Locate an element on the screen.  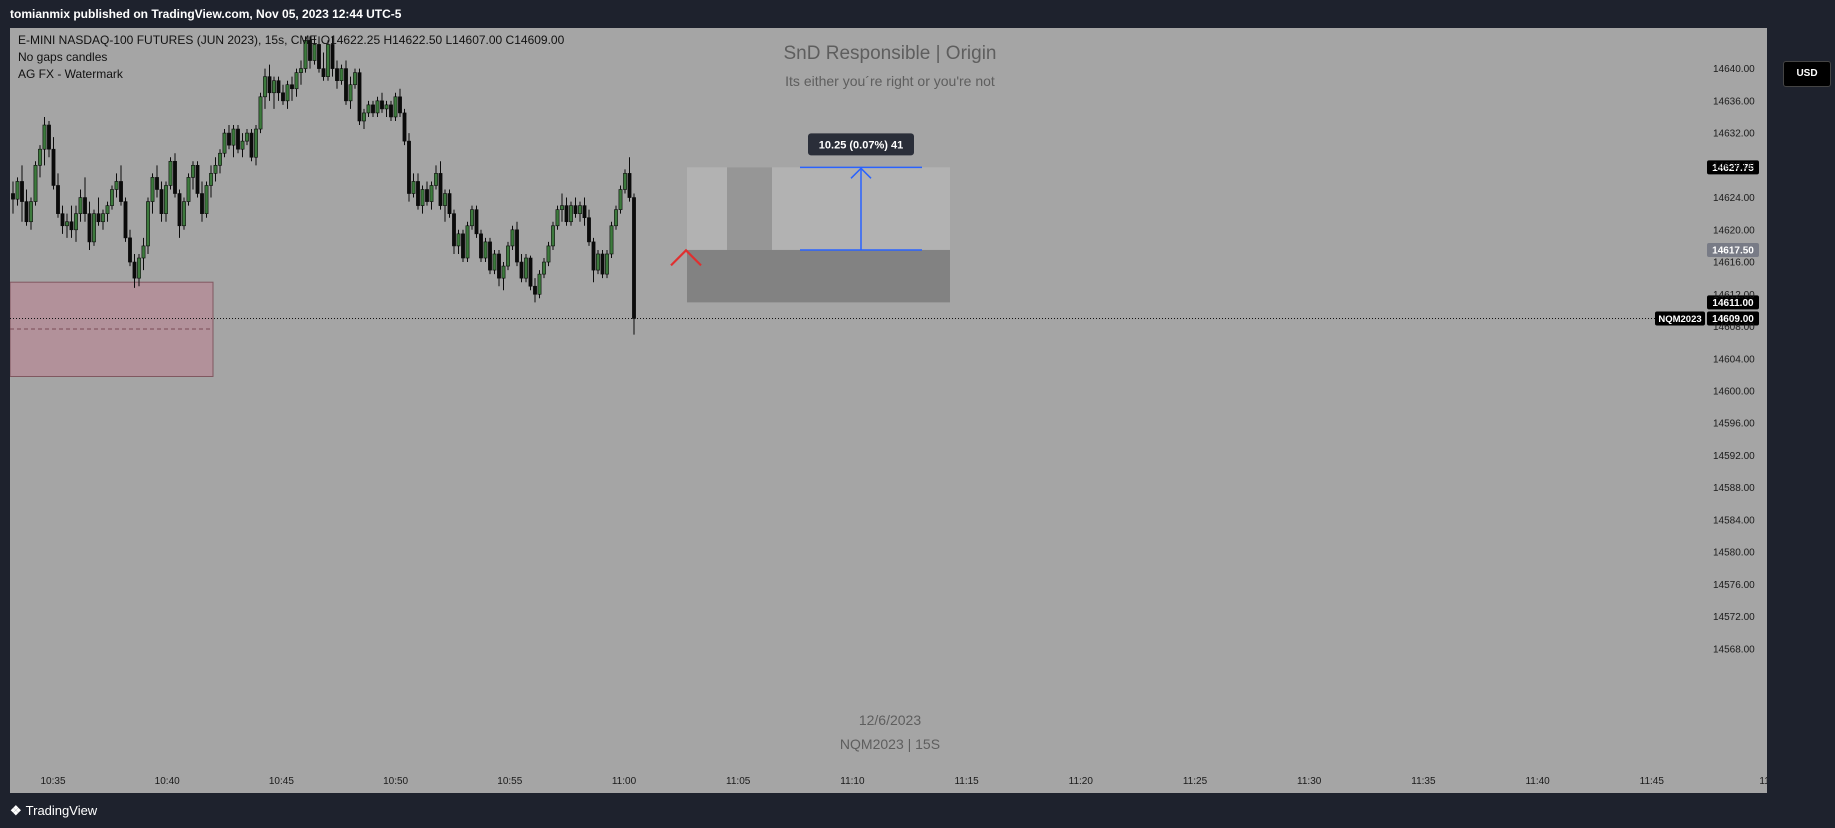
time-tick-label: 11: is located at coordinates (1763, 781).